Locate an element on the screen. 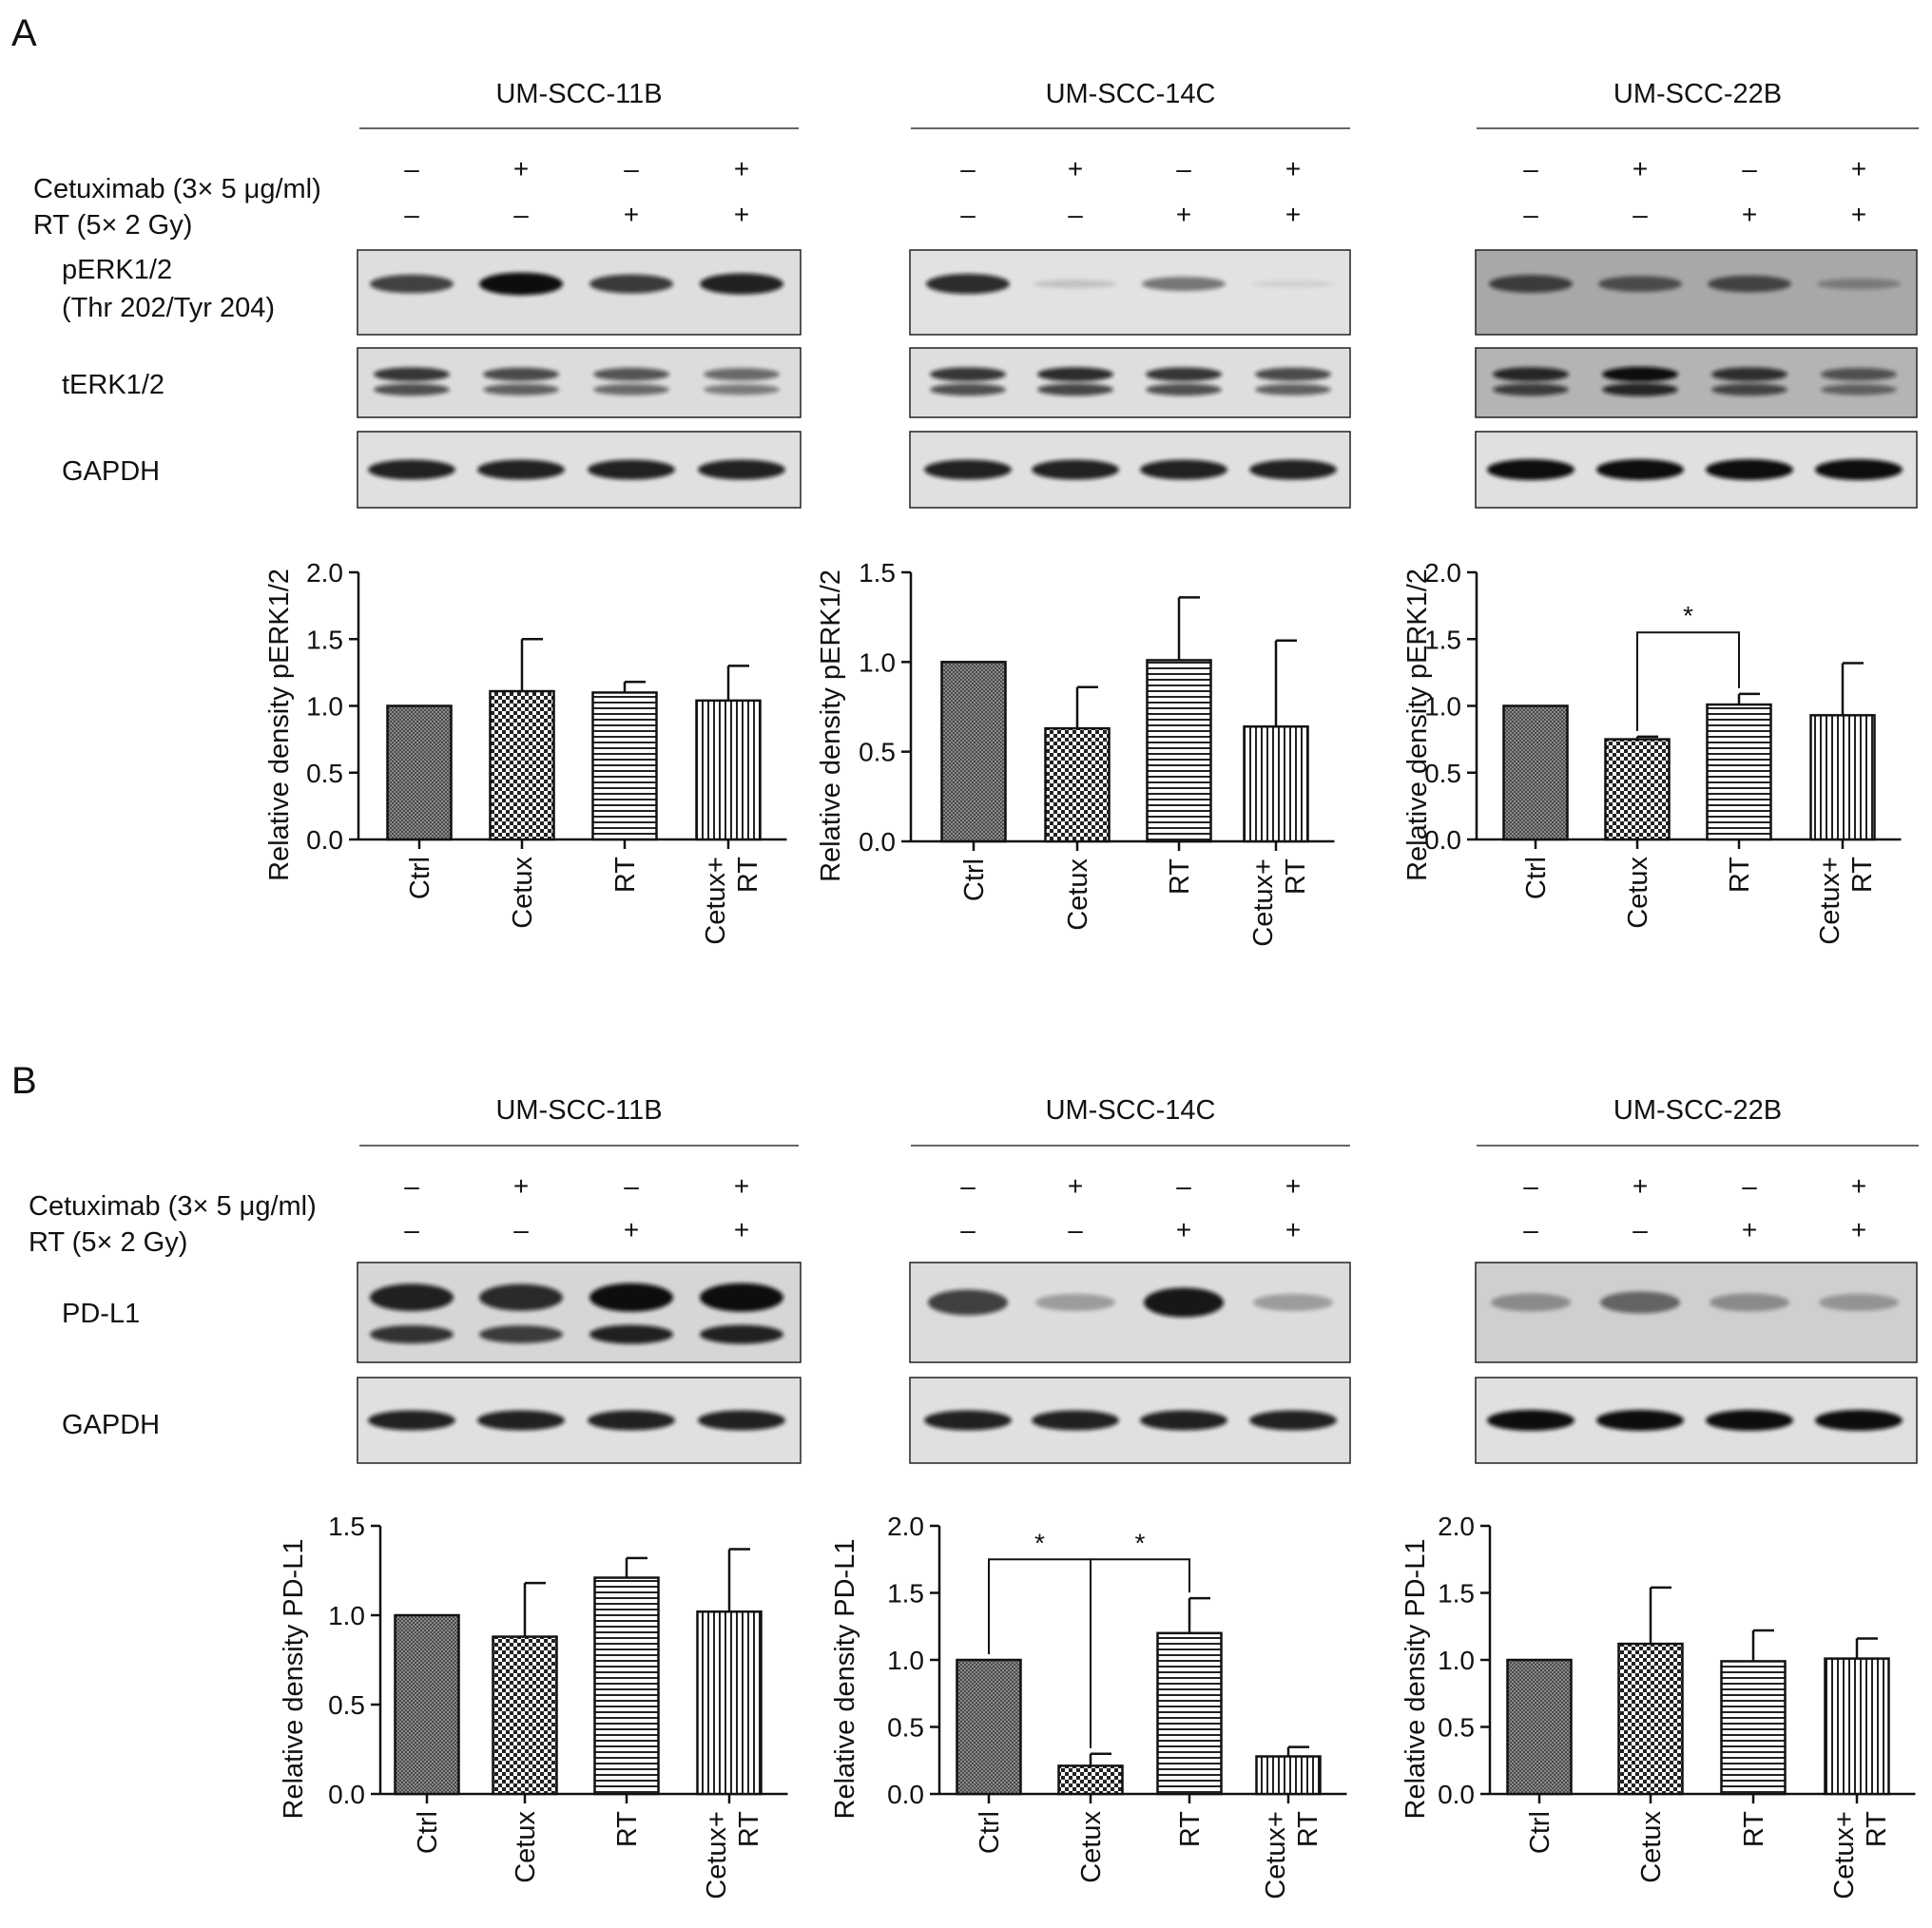 This screenshot has width=1932, height=1928. y-axis-label: Relative density pERK1/2 is located at coordinates (831, 725).